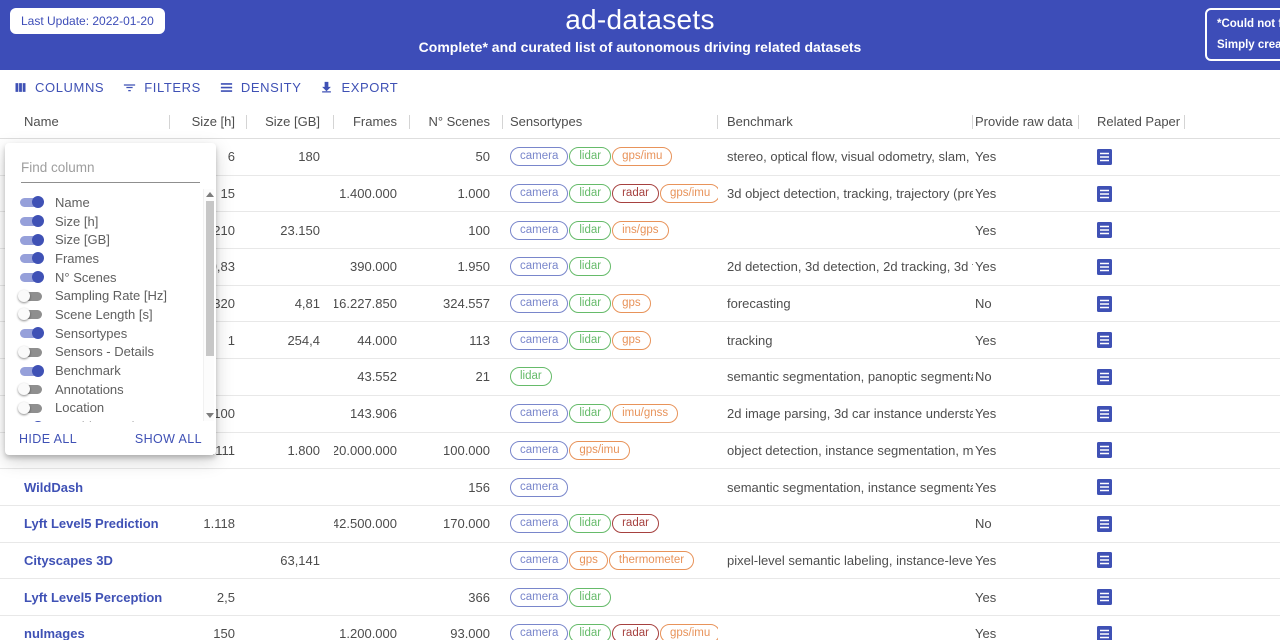 The height and width of the screenshot is (640, 1280). I want to click on density-button: DENSITY, so click(260, 87).